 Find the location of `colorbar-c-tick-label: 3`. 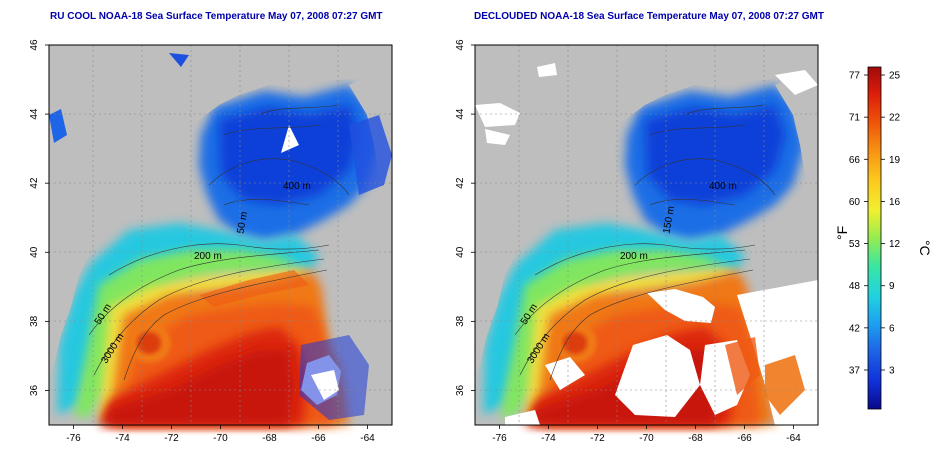

colorbar-c-tick-label: 3 is located at coordinates (892, 371).